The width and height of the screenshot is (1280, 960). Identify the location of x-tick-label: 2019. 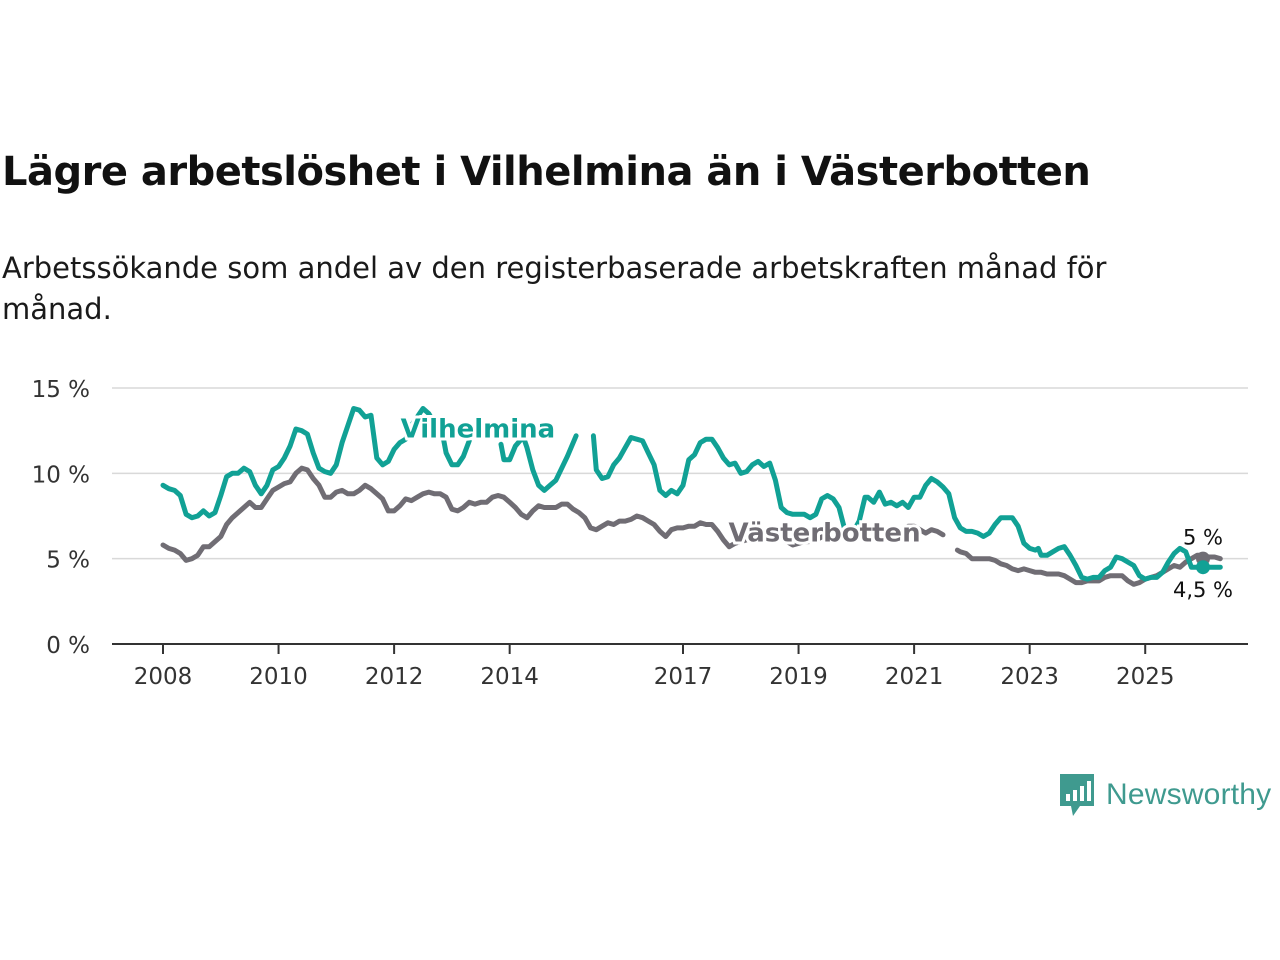
(798, 677).